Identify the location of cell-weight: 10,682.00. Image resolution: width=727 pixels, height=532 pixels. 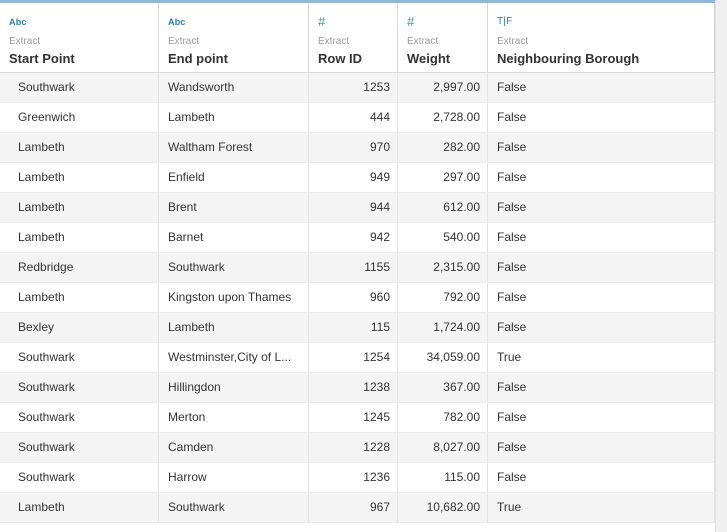
(443, 507).